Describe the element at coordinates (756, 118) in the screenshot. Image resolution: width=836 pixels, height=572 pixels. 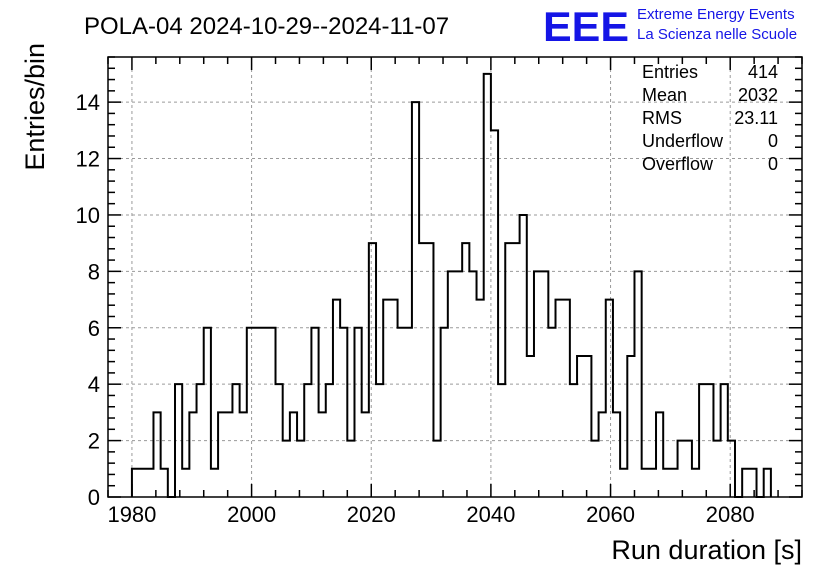
I see `stats-value: 23.11` at that location.